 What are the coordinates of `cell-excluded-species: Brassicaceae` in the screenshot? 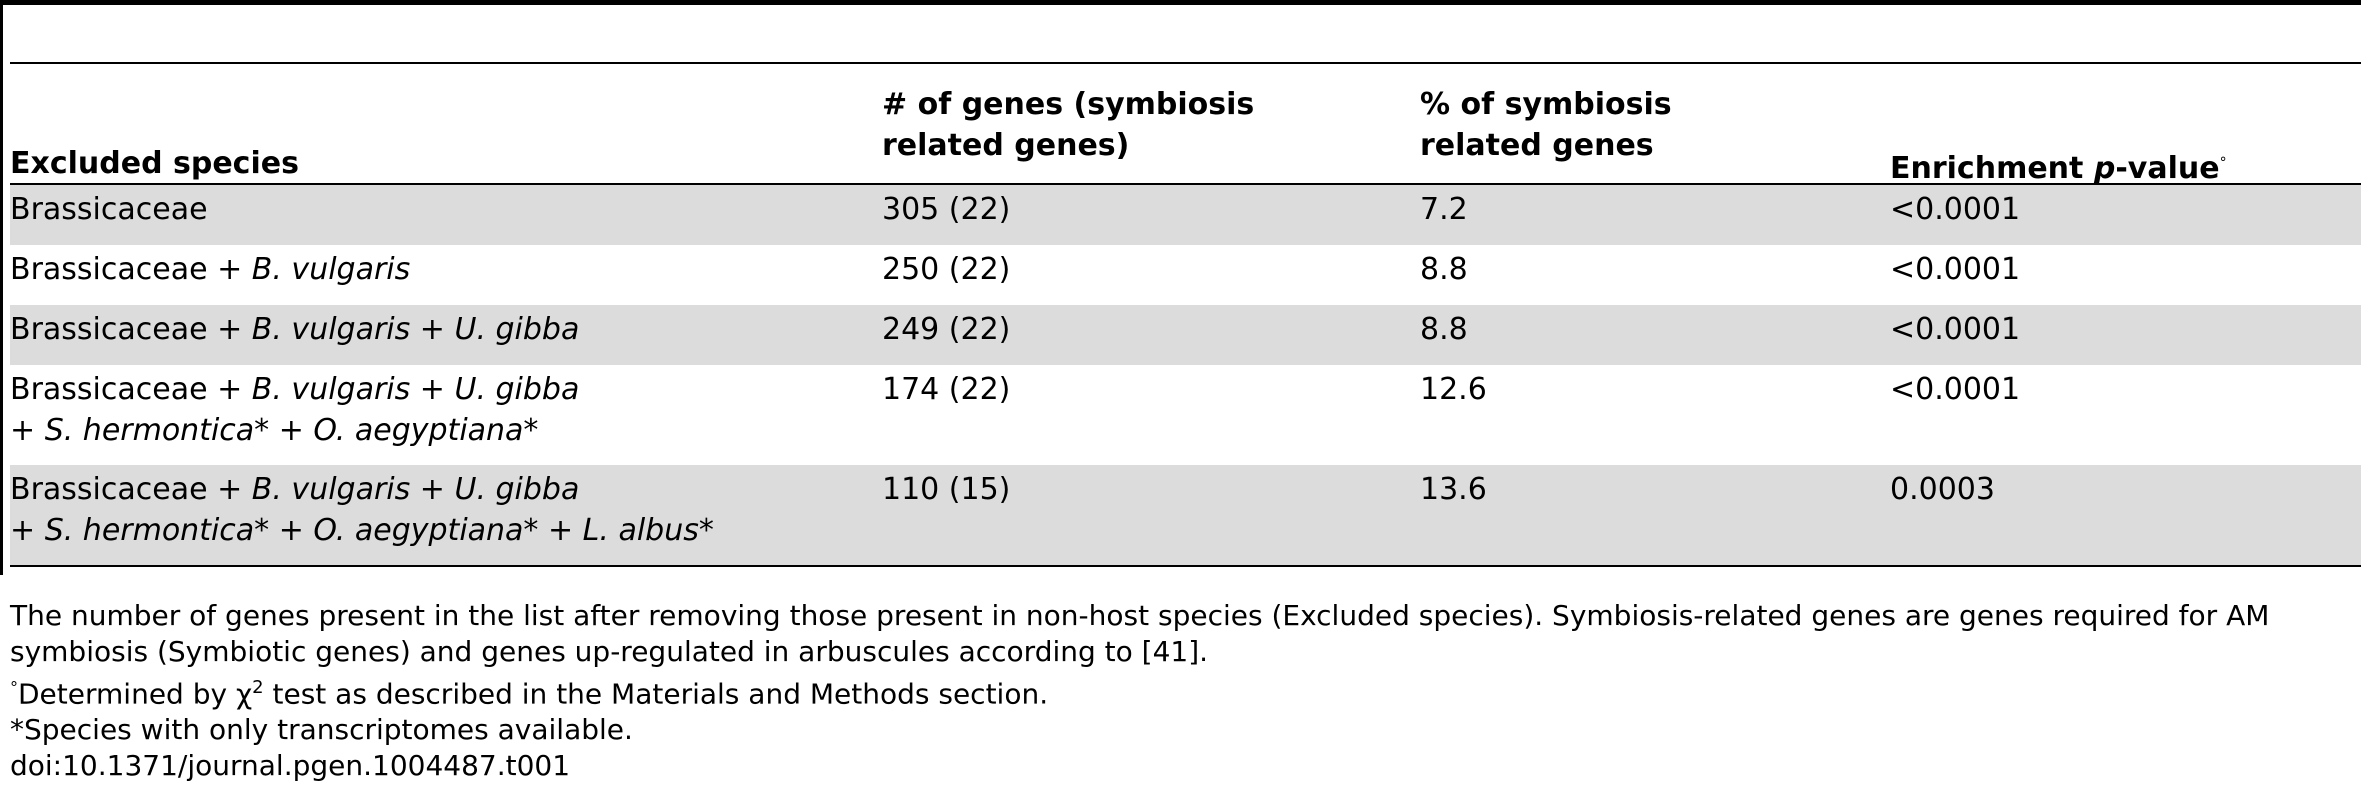 It's located at (109, 209).